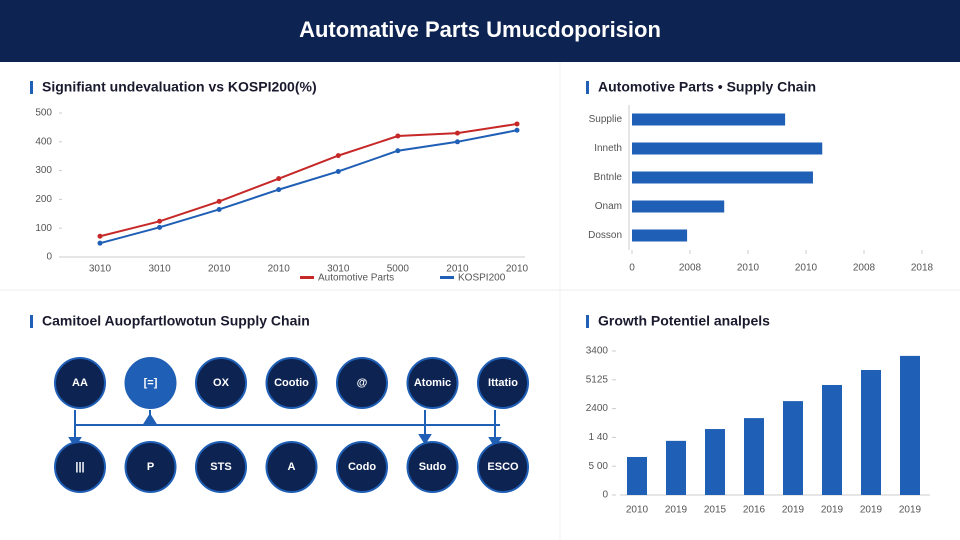 This screenshot has height=540, width=960. Describe the element at coordinates (754, 510) in the screenshot. I see `x-tick-label: 2016` at that location.